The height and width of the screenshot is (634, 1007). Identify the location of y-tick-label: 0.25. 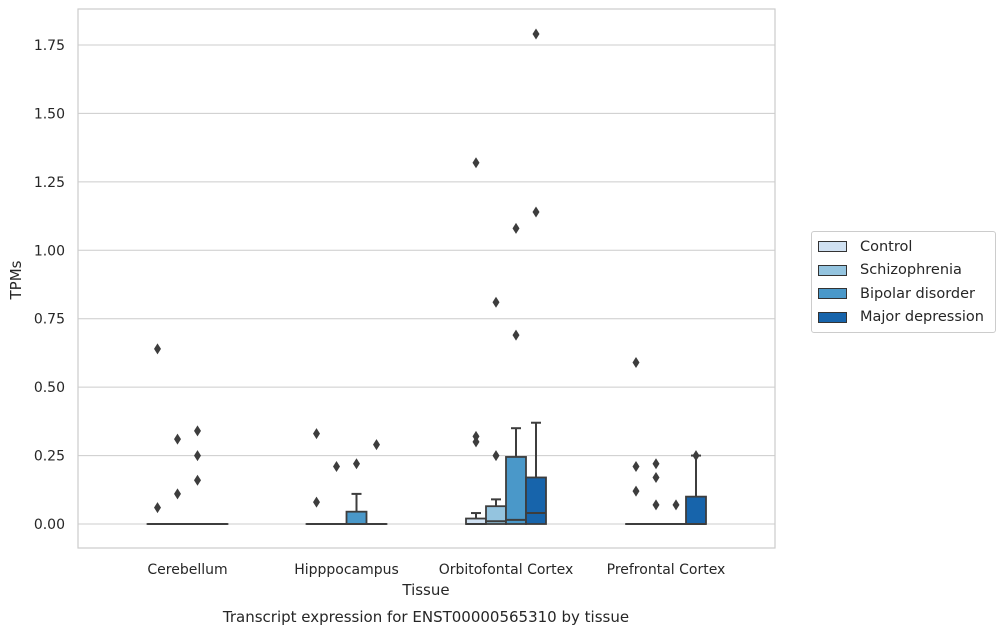
(49, 457).